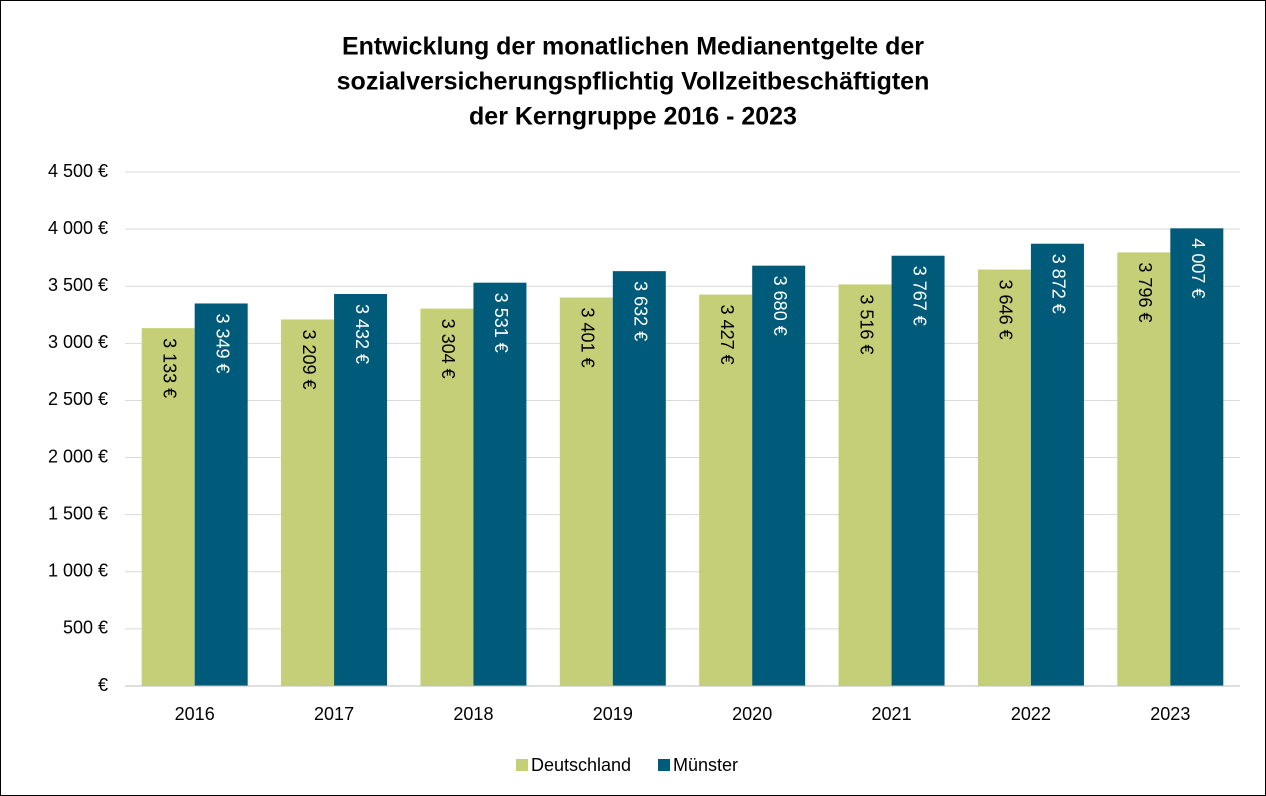 Image resolution: width=1266 pixels, height=796 pixels. I want to click on data-label: 3 796 €, so click(1145, 292).